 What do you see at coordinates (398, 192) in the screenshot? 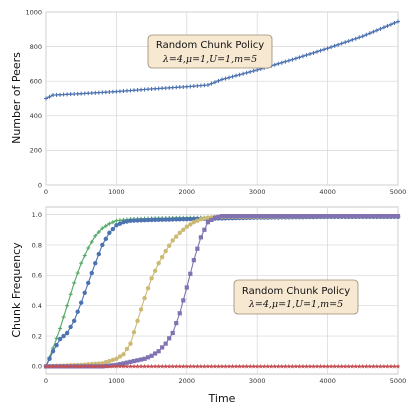
I see `x-tick-label: 5000` at bounding box center [398, 192].